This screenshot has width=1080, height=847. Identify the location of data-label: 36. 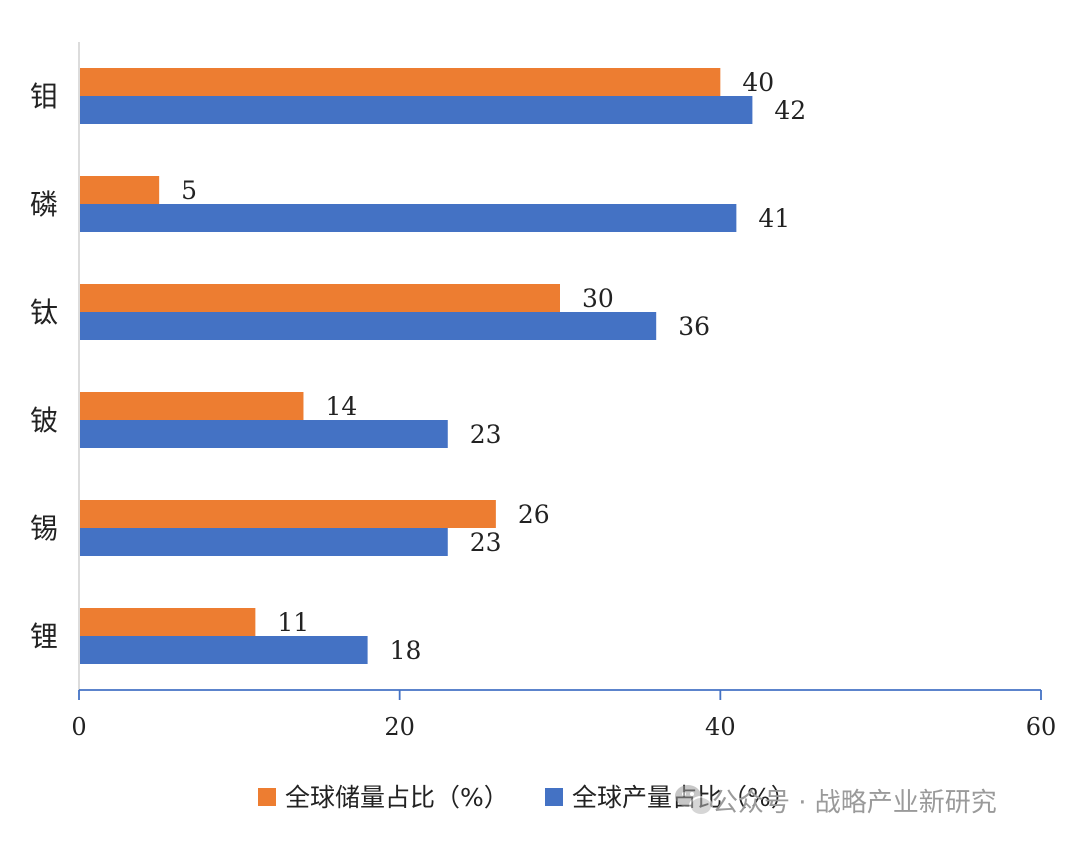
(694, 326).